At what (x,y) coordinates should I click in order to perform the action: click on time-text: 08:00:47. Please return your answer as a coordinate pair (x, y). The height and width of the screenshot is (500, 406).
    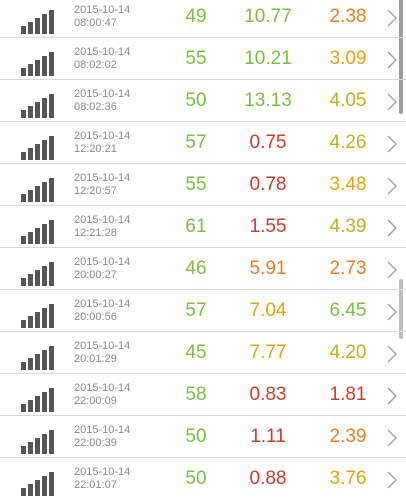
    Looking at the image, I should click on (95, 23).